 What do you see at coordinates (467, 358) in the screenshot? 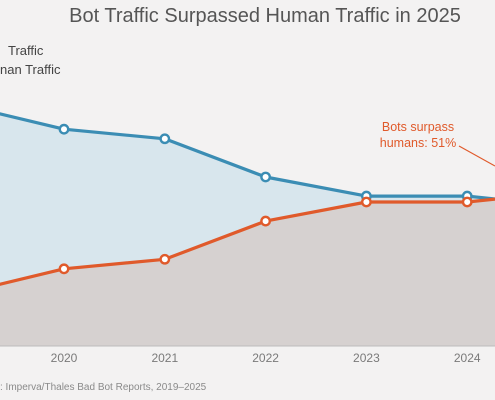
I see `x-tick-2024: 2024` at bounding box center [467, 358].